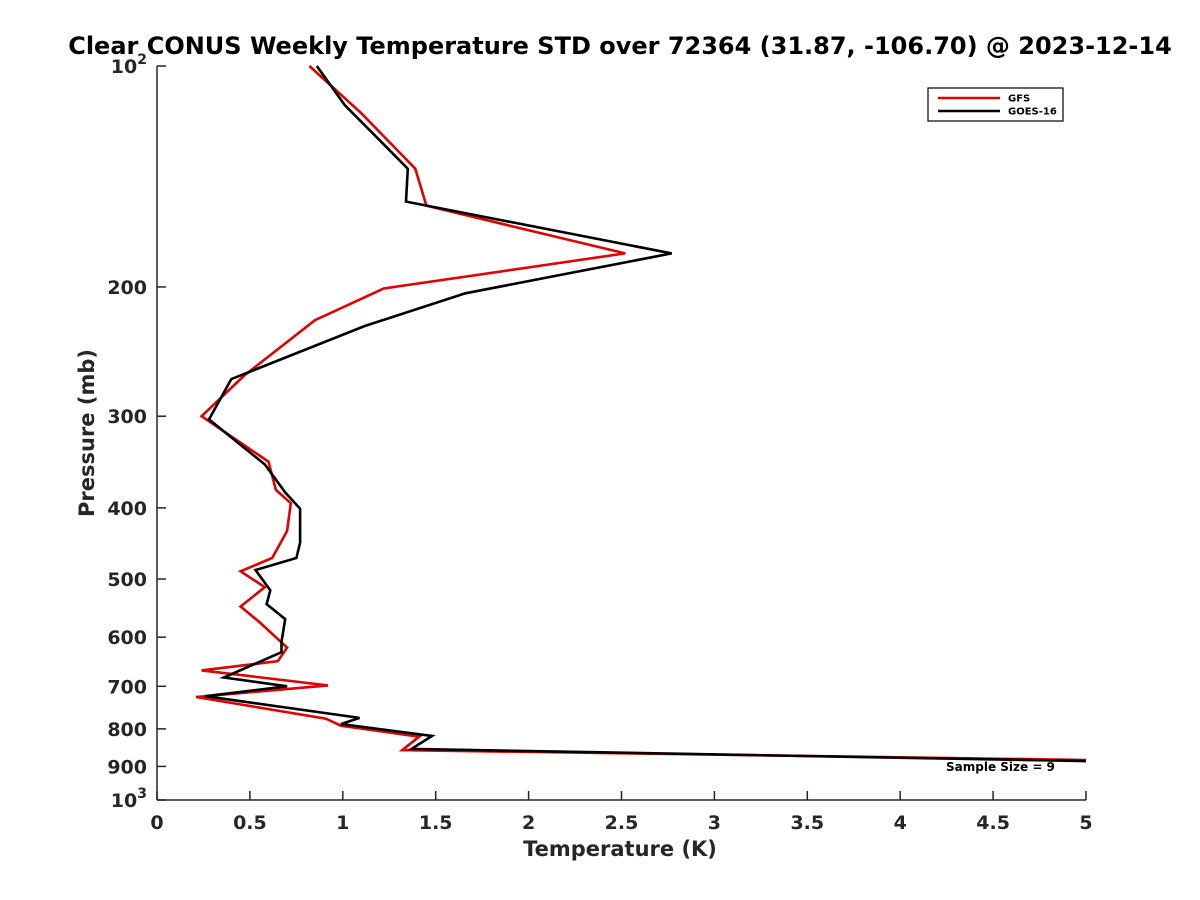  I want to click on x-axis-ticks: 0 0.5 1 1.5 2 2.5 3 3.5 4 4.5 5, so click(621, 812).